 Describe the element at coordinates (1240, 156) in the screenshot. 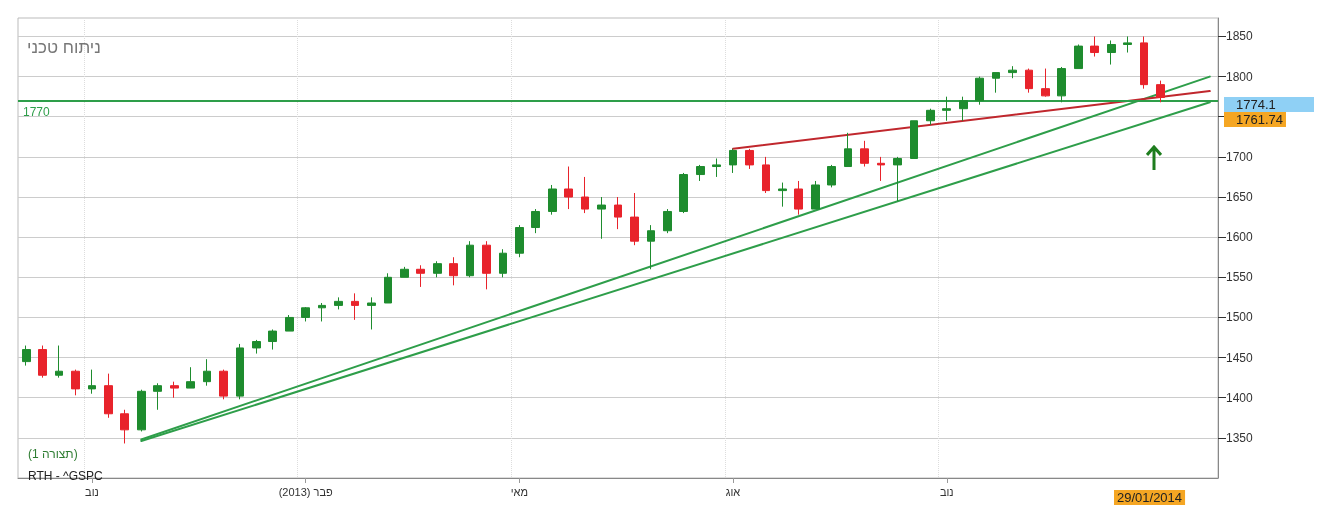

I see `y-tick-label: 1700` at that location.